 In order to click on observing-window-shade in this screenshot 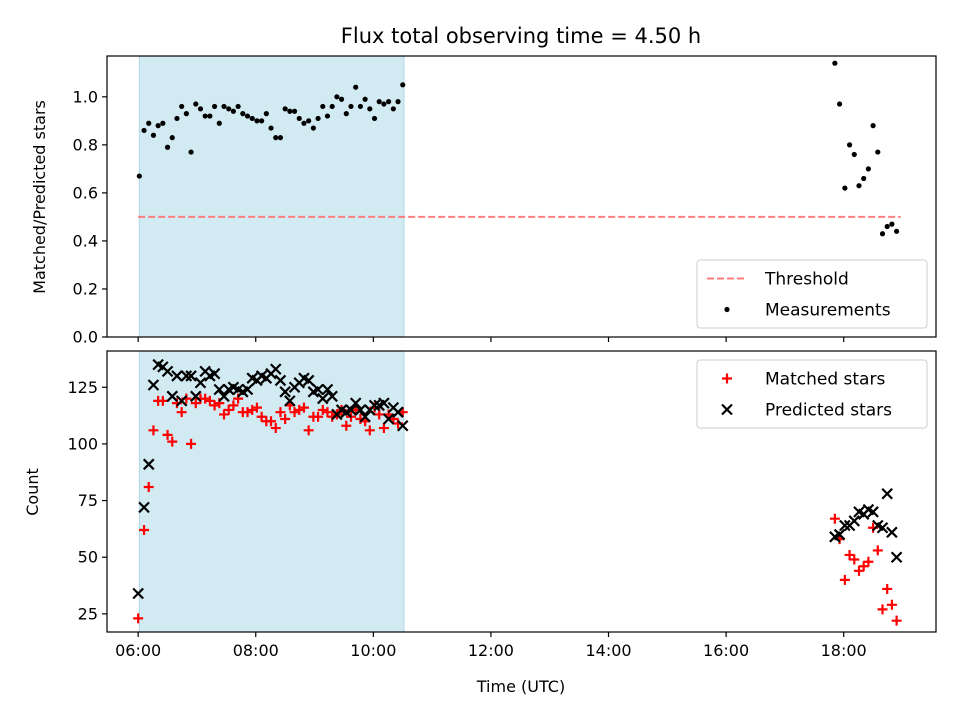, I will do `click(271, 196)`.